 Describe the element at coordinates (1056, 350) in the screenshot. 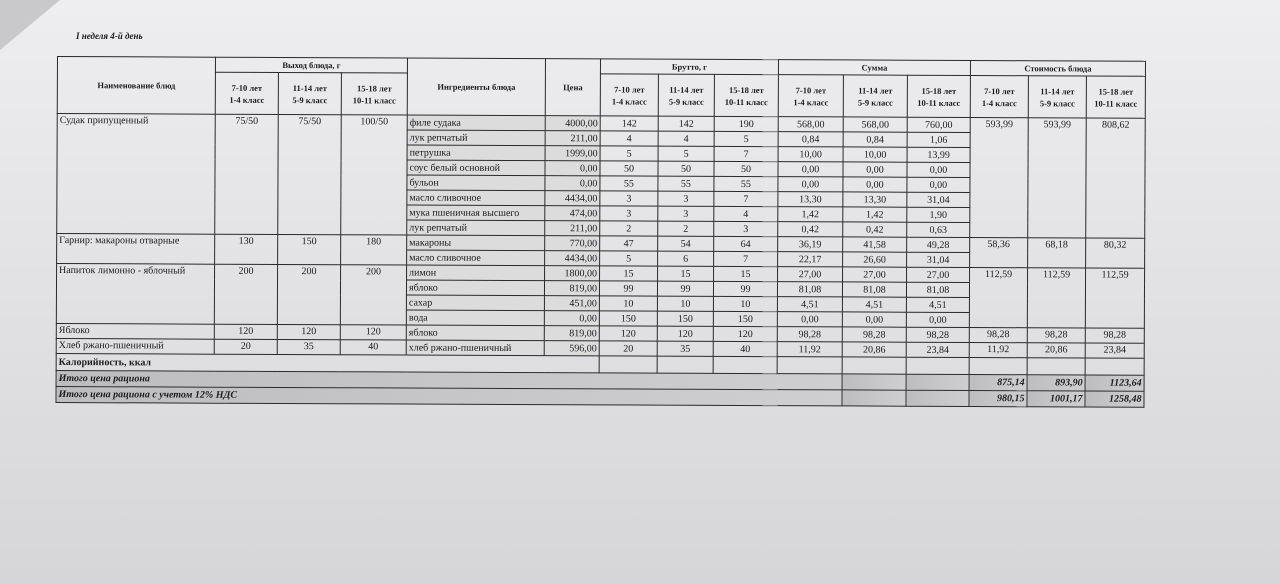

I see `dish-cost: 20,86` at that location.